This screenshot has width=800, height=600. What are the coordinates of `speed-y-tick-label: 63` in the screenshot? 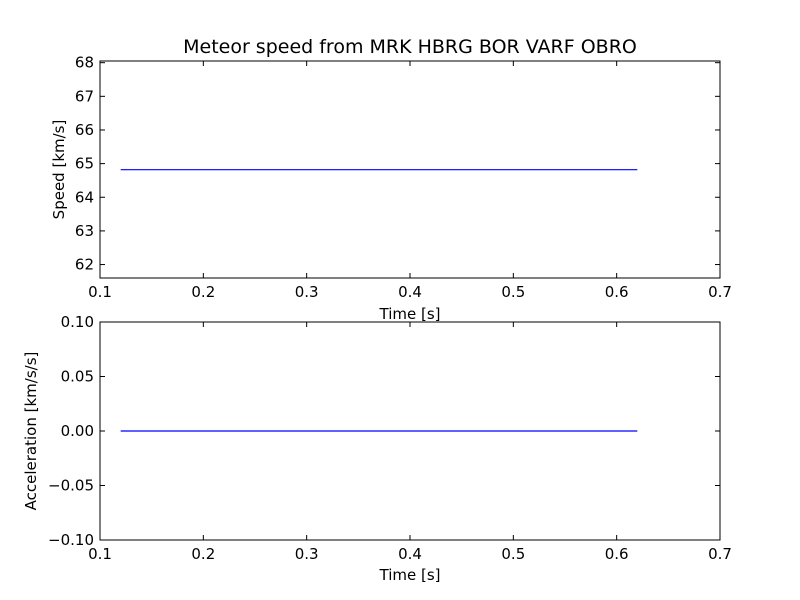 It's located at (84, 231).